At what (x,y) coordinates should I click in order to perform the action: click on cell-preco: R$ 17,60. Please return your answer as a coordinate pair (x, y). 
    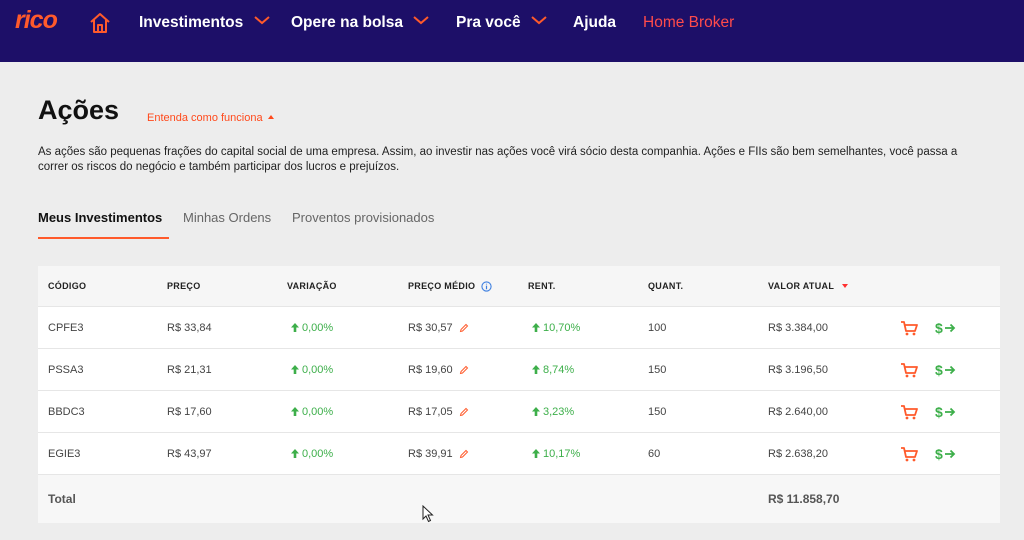
    Looking at the image, I should click on (189, 411).